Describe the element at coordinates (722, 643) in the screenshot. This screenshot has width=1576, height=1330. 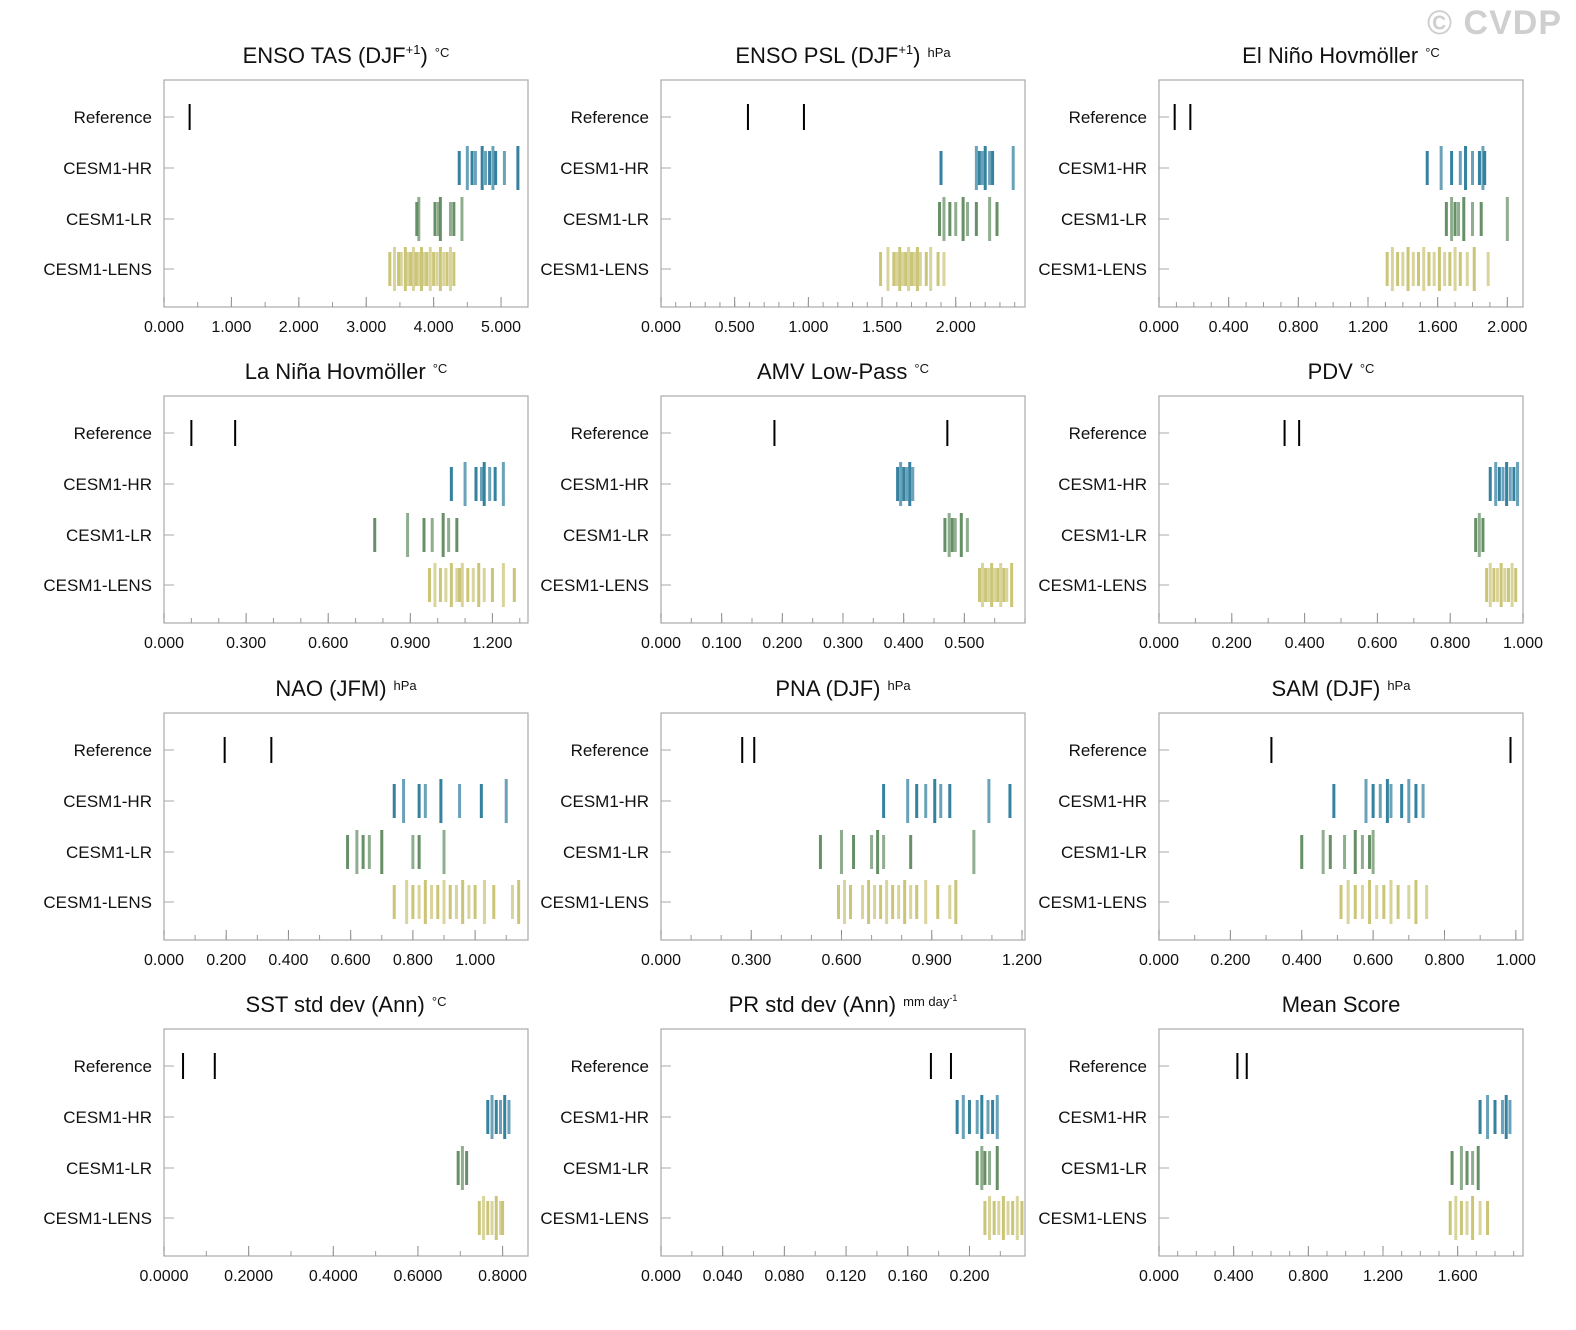
I see `x-tick-label: 0.100` at that location.